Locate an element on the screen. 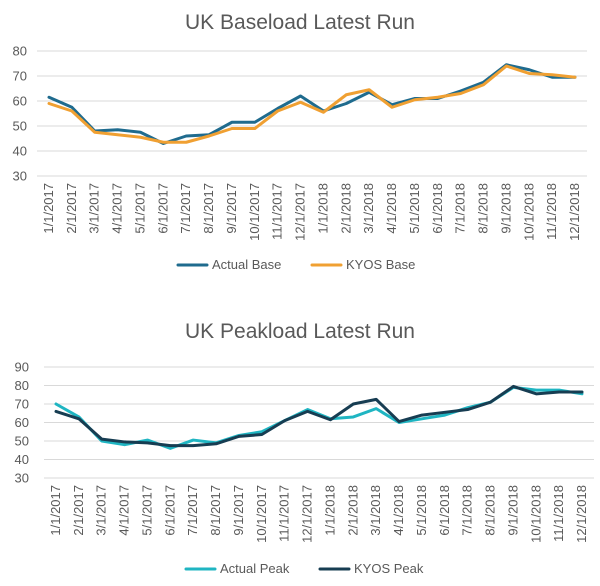 Image resolution: width=600 pixels, height=586 pixels. y-tick-label: 30 is located at coordinates (20, 176).